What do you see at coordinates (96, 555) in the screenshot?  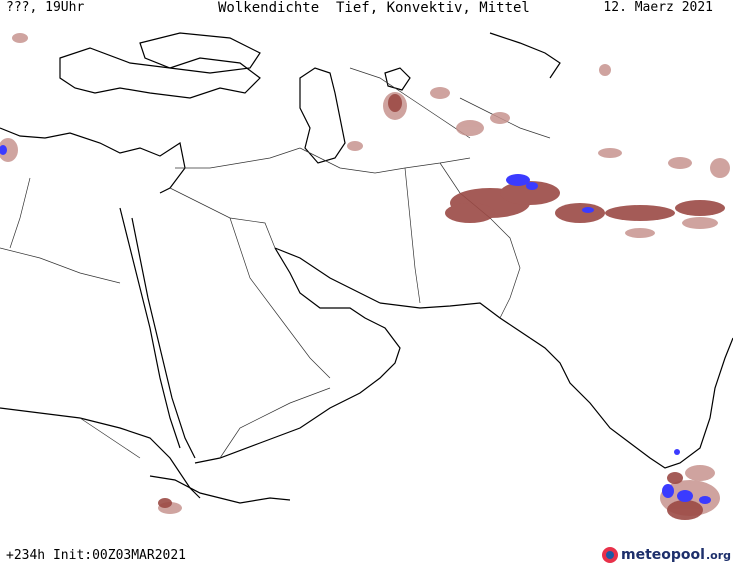 I see `init-time-label: +234h Init:00Z03MAR2021` at bounding box center [96, 555].